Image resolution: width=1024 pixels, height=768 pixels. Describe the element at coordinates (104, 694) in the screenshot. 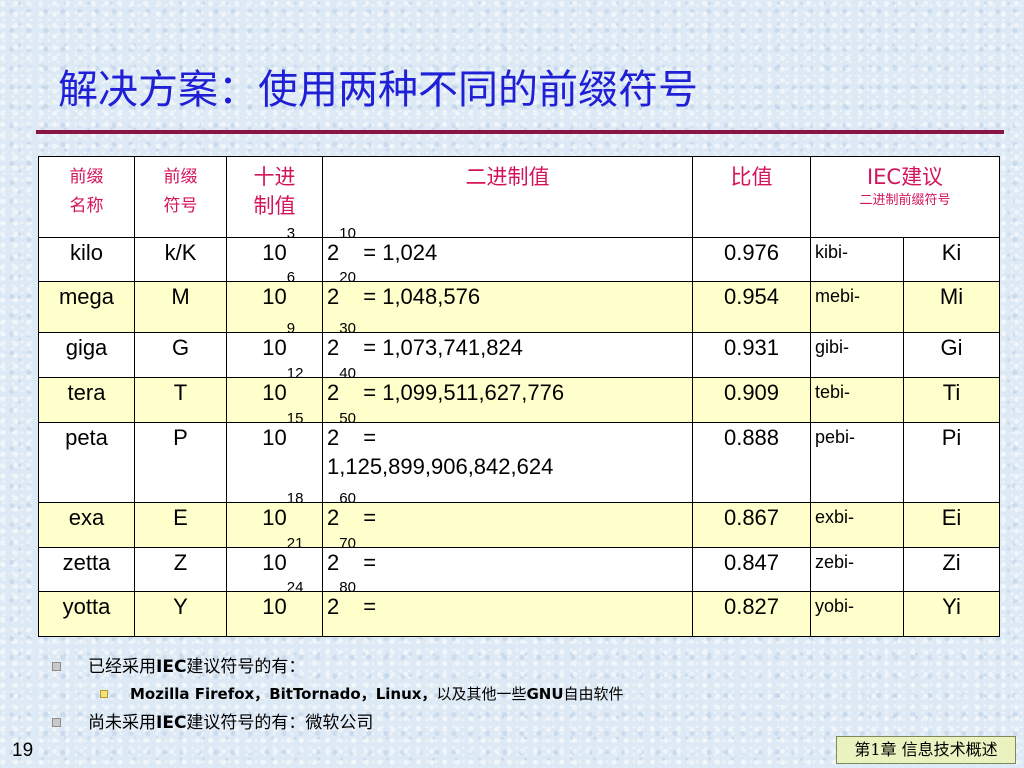

I see `sub-bullet-square-icon` at that location.